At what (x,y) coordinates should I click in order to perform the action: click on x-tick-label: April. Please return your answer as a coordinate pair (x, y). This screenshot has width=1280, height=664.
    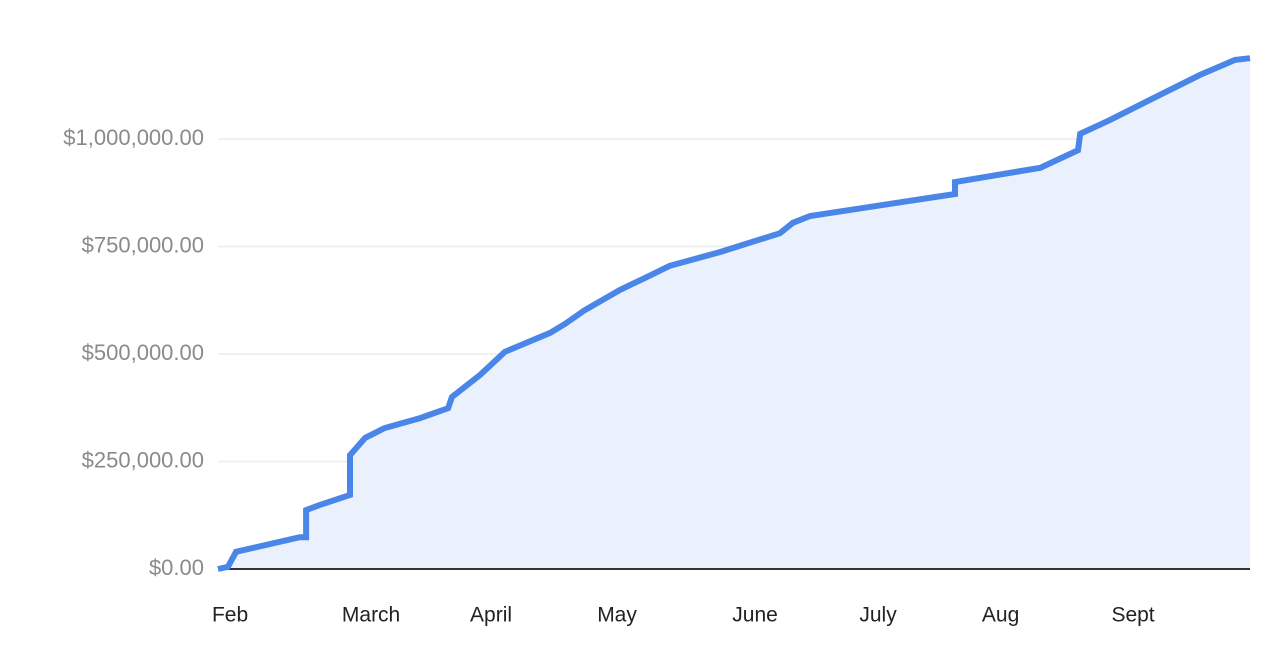
    Looking at the image, I should click on (491, 615).